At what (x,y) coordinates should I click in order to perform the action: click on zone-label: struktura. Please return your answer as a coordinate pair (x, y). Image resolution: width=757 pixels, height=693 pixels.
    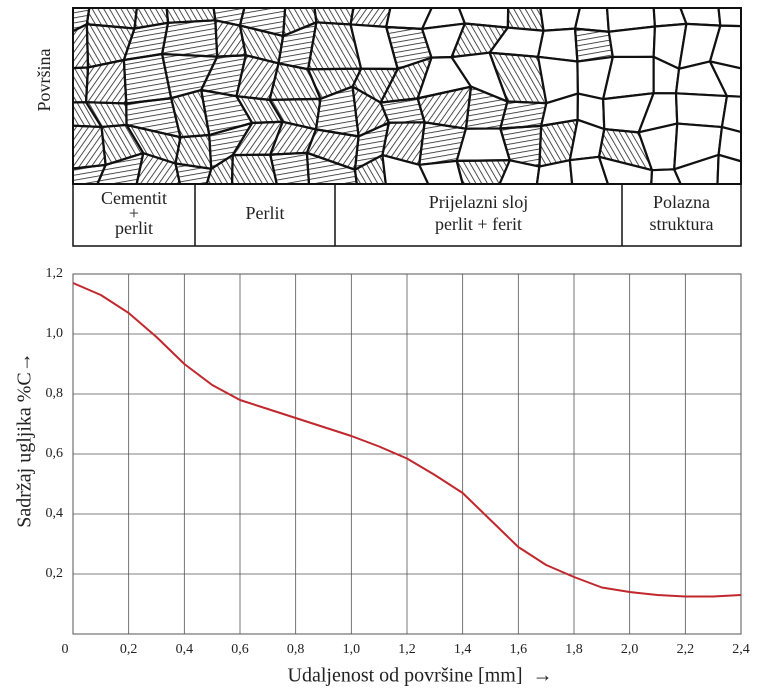
    Looking at the image, I should click on (682, 224).